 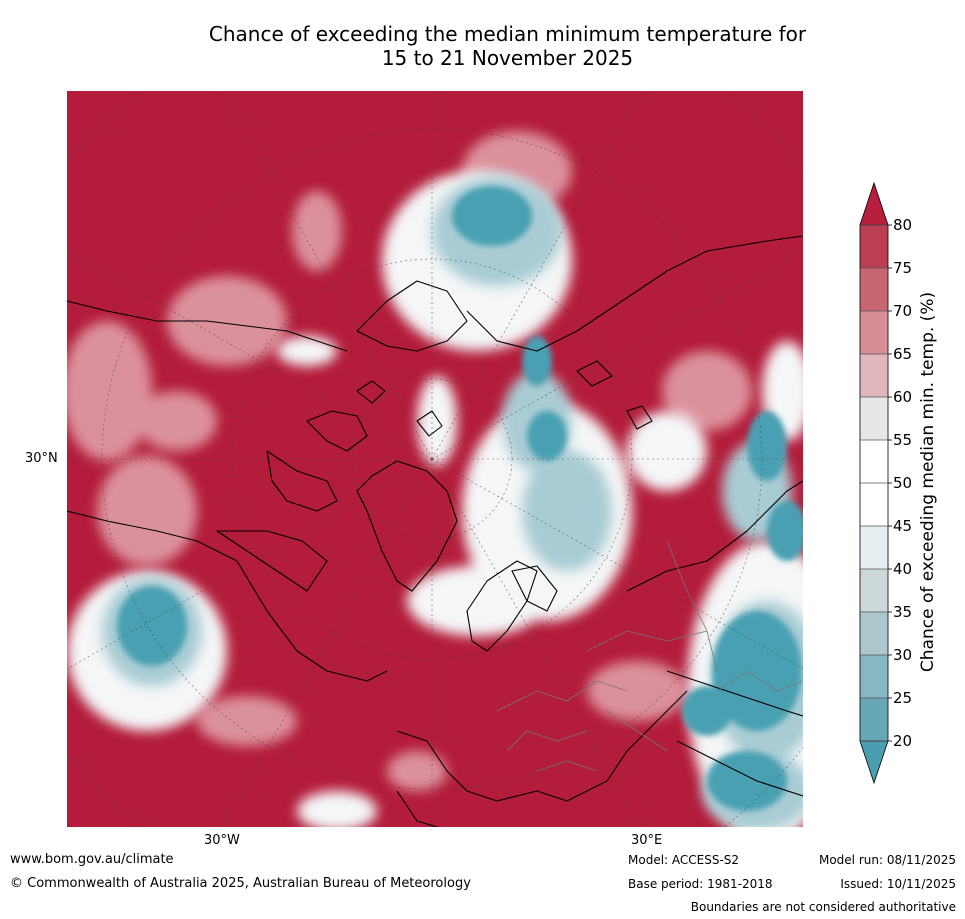 I want to click on colorbar-tick-label: 80, so click(x=902, y=225).